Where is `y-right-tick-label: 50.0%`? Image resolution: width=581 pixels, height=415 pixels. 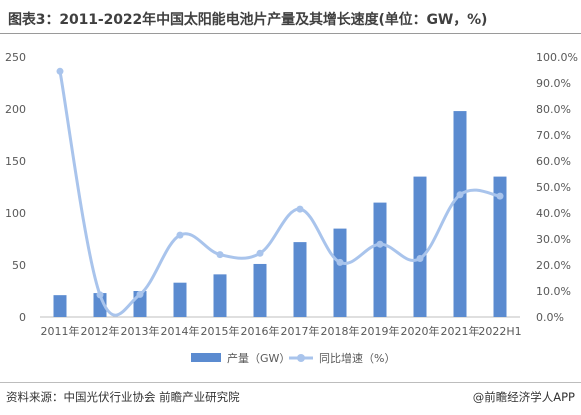 y-right-tick-label: 50.0% is located at coordinates (553, 187).